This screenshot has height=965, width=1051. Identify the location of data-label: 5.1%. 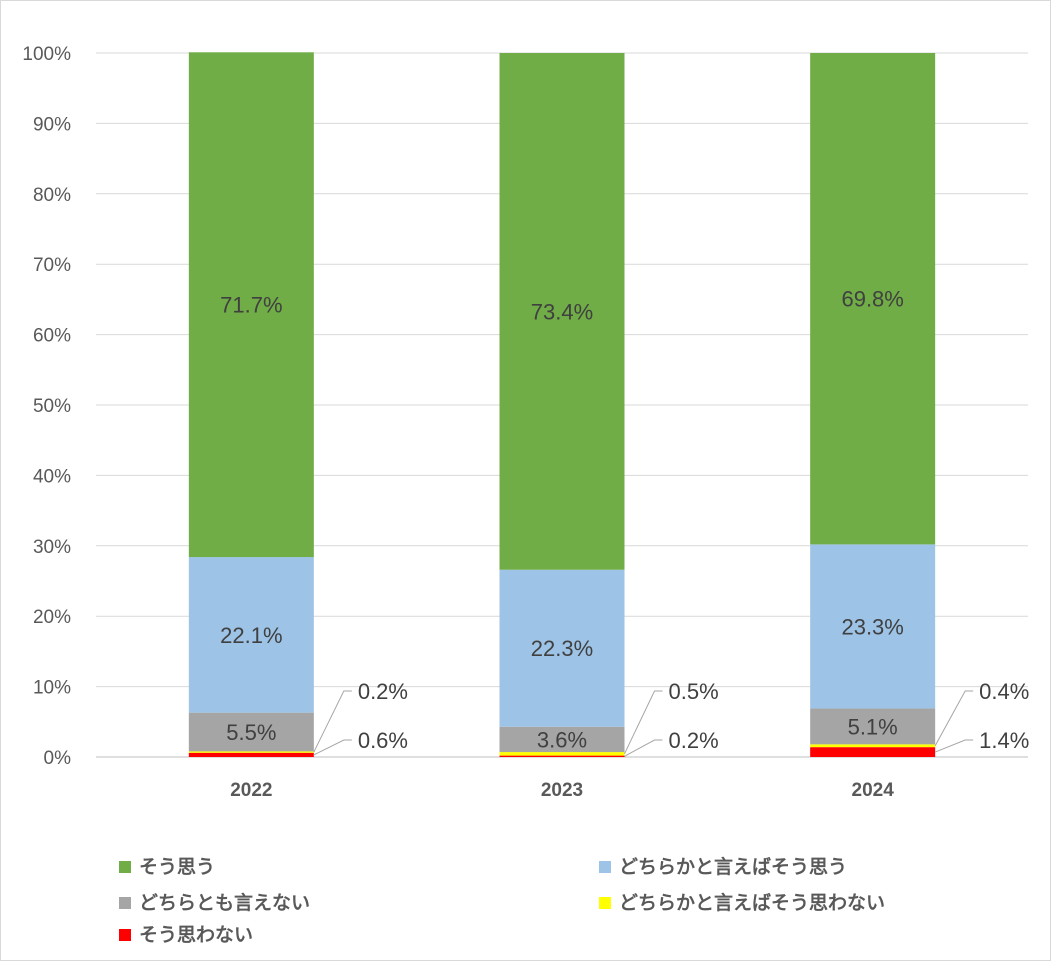
(873, 726).